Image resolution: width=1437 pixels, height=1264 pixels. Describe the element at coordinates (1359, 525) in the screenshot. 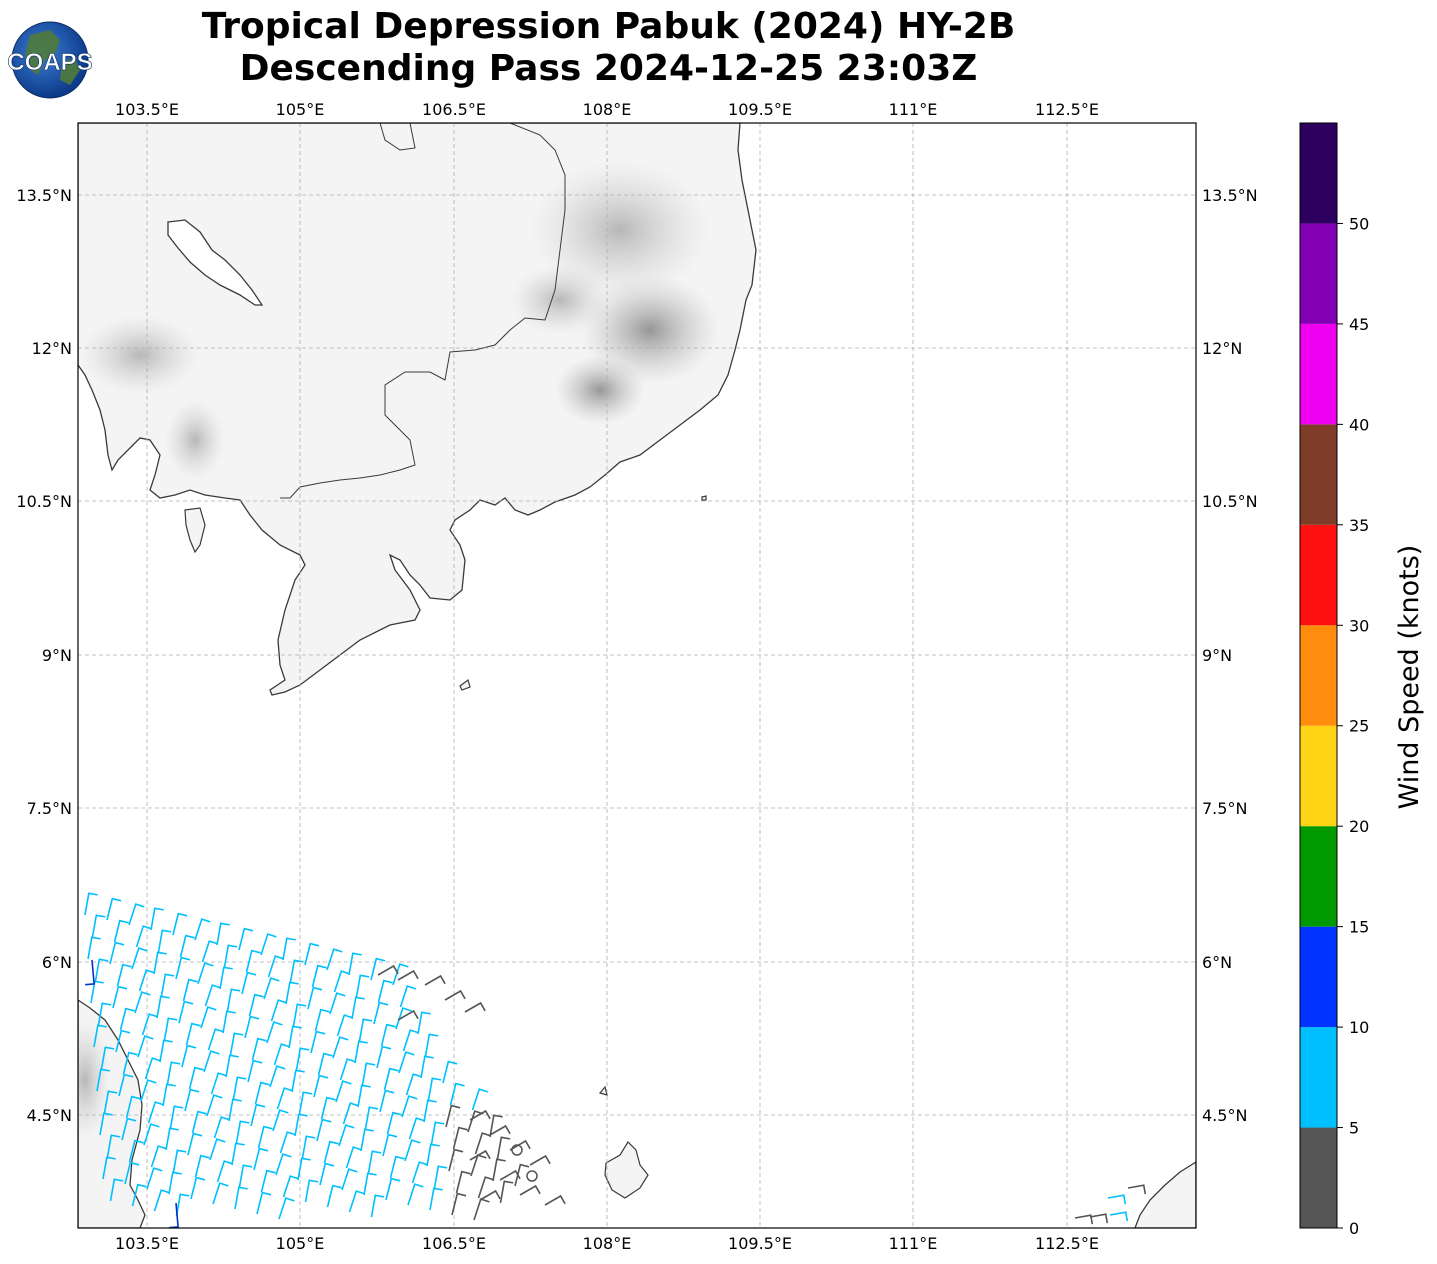

I see `colorbar-tick-label: 35` at that location.